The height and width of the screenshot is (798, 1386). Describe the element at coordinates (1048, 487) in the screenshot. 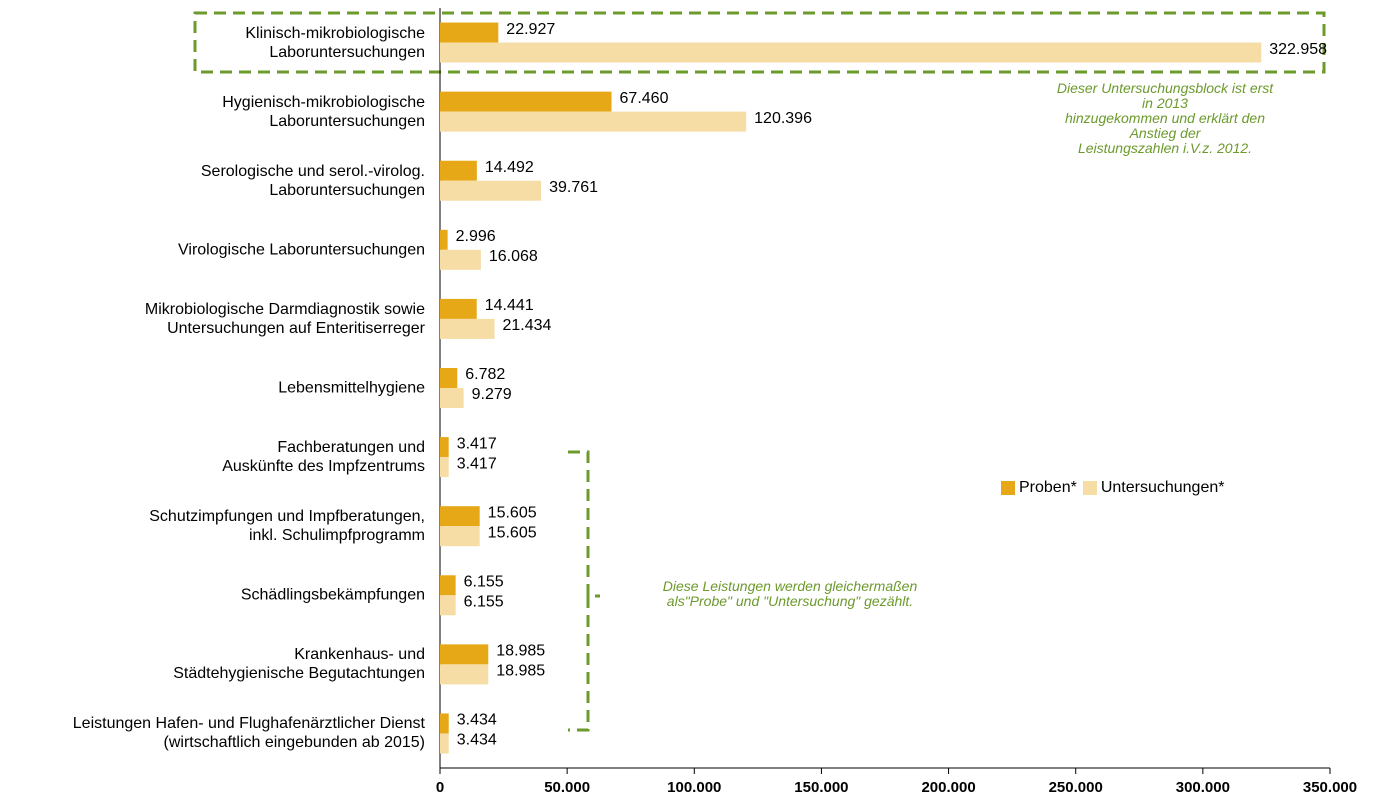

I see `legend-label: Proben*` at that location.